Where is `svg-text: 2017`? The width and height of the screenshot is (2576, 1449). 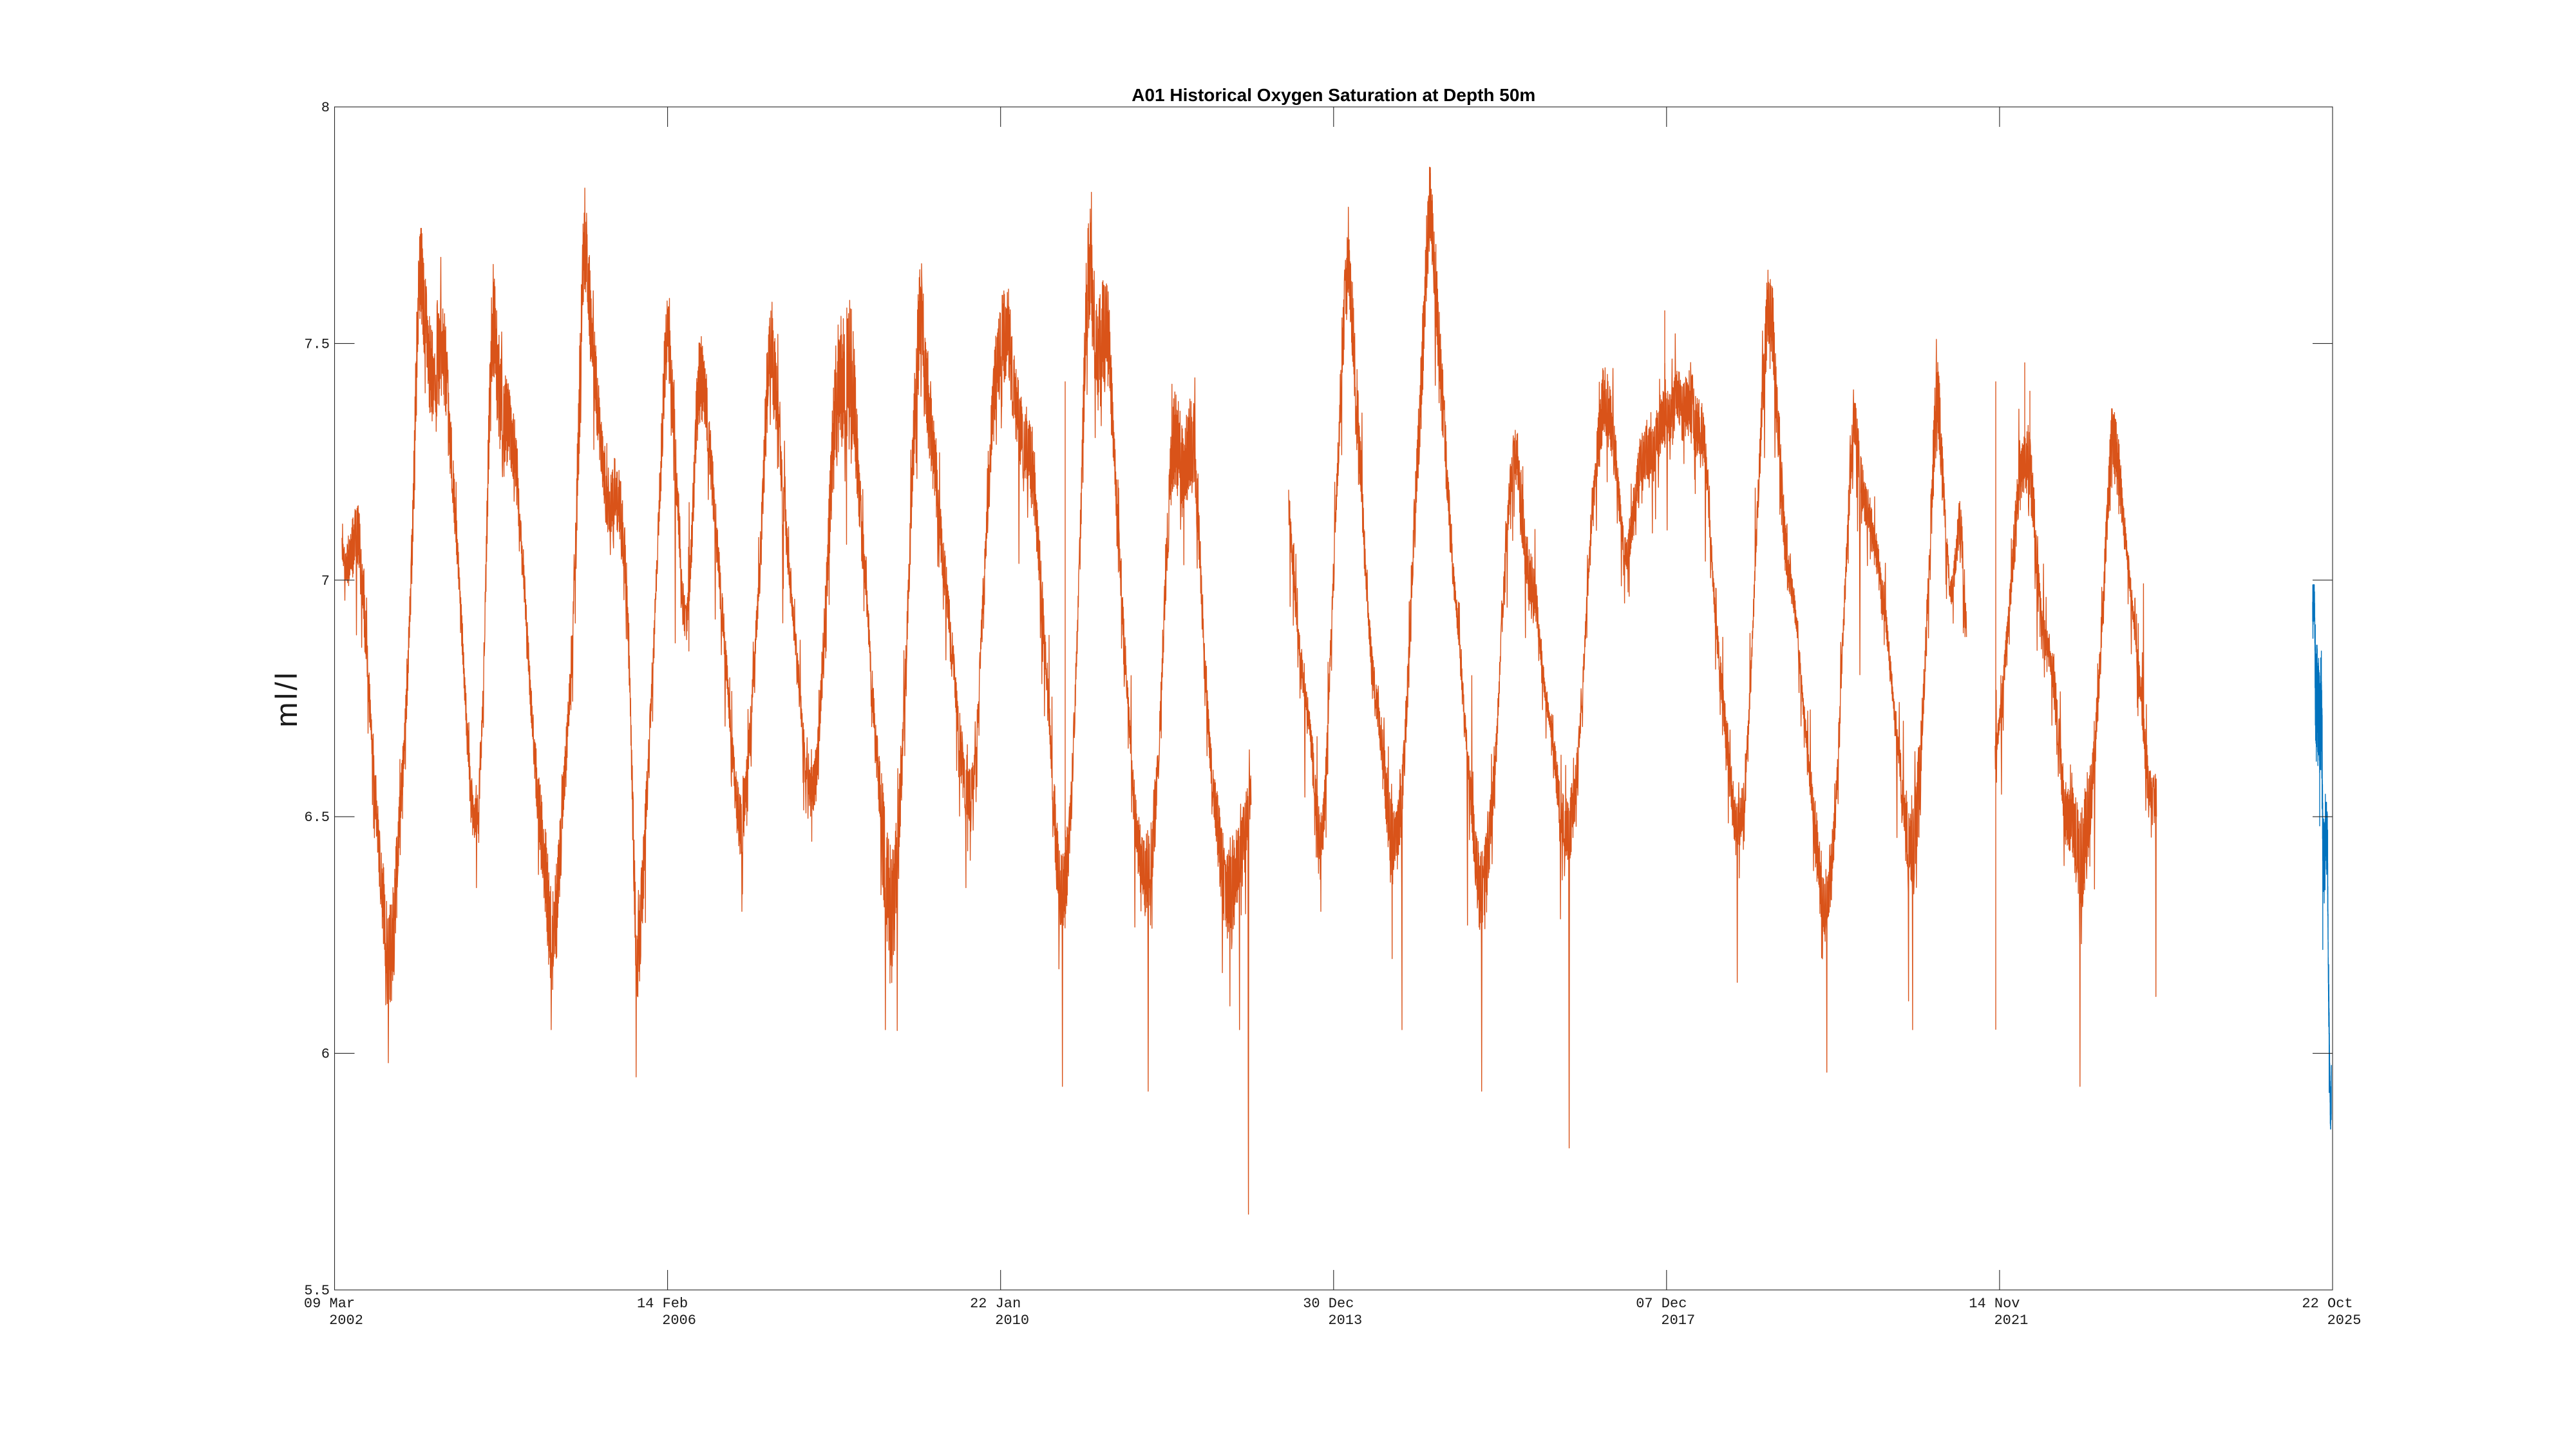 svg-text: 2017 is located at coordinates (1678, 1320).